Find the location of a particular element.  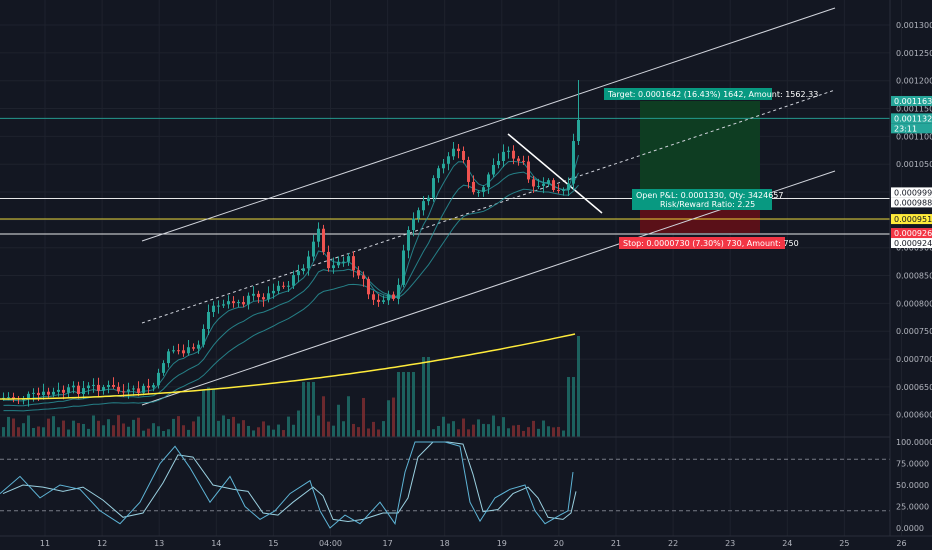

stop-label: Stop: 0.0000730 (7.30%) 730, Amount: 750 is located at coordinates (711, 243).